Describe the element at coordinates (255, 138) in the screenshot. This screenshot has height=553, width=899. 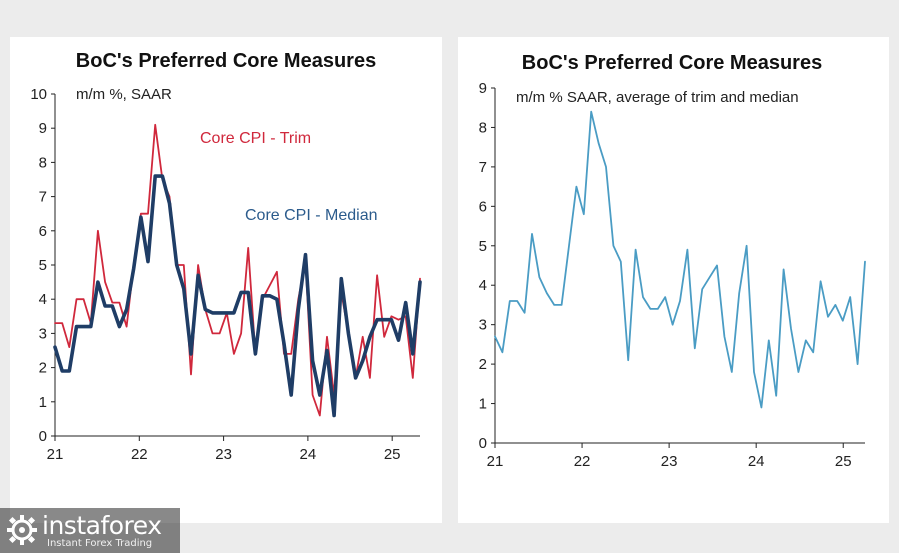
I see `trim-series-label: Core CPI - Trim` at that location.